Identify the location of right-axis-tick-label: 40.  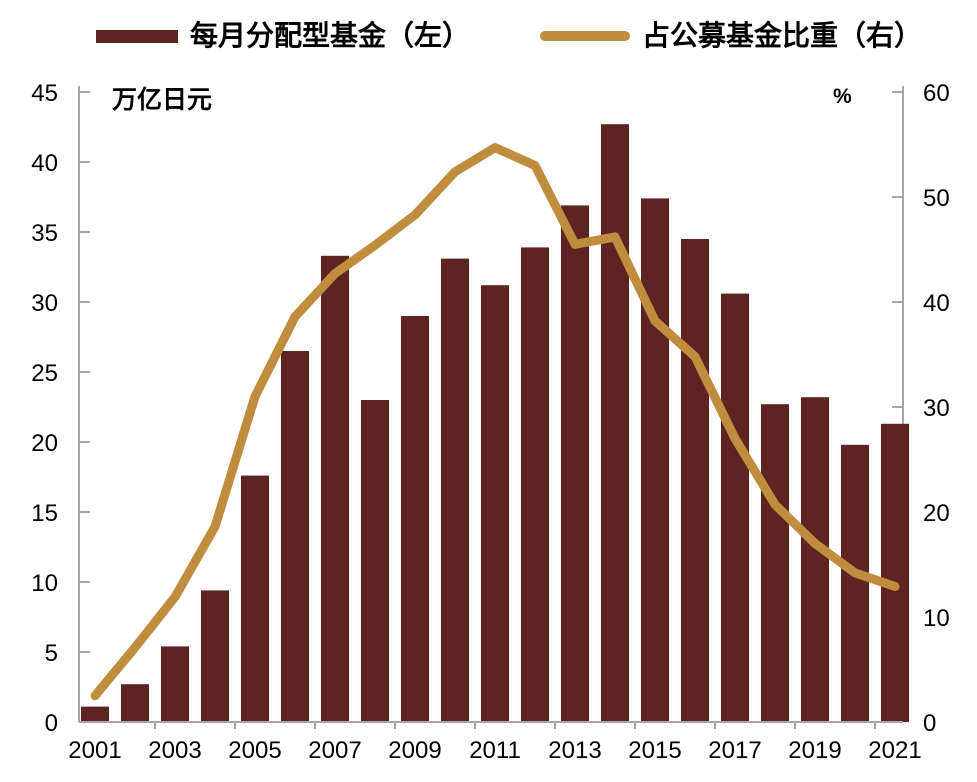
(936, 303).